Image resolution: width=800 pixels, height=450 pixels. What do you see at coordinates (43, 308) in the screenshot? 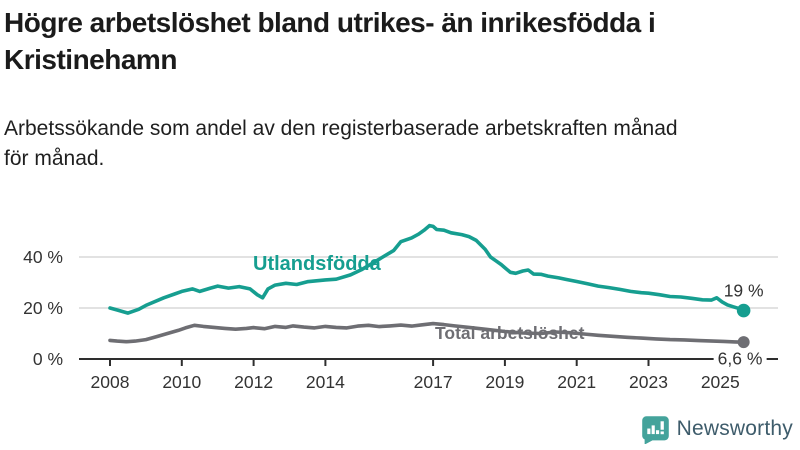
I see `y-tick-label-20: 20 %` at bounding box center [43, 308].